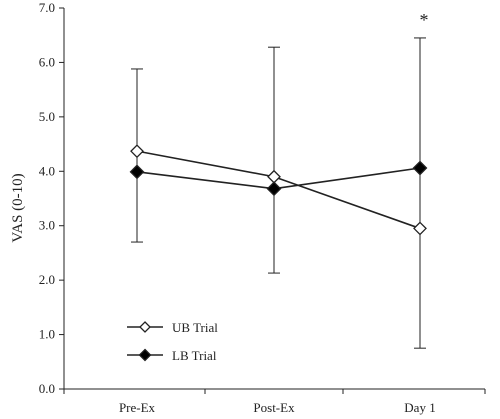 This screenshot has height=419, width=500. What do you see at coordinates (47, 7) in the screenshot?
I see `y-tick-label: 7.0` at bounding box center [47, 7].